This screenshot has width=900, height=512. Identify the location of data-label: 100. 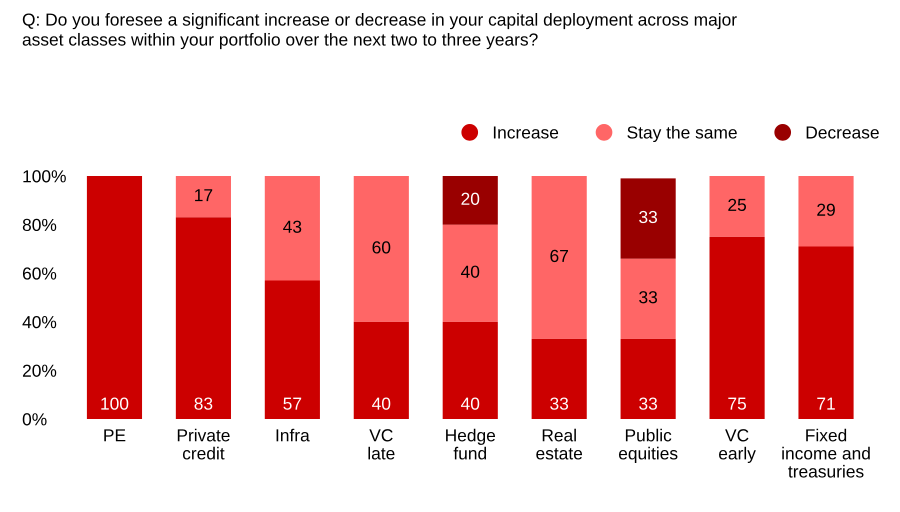
(114, 403).